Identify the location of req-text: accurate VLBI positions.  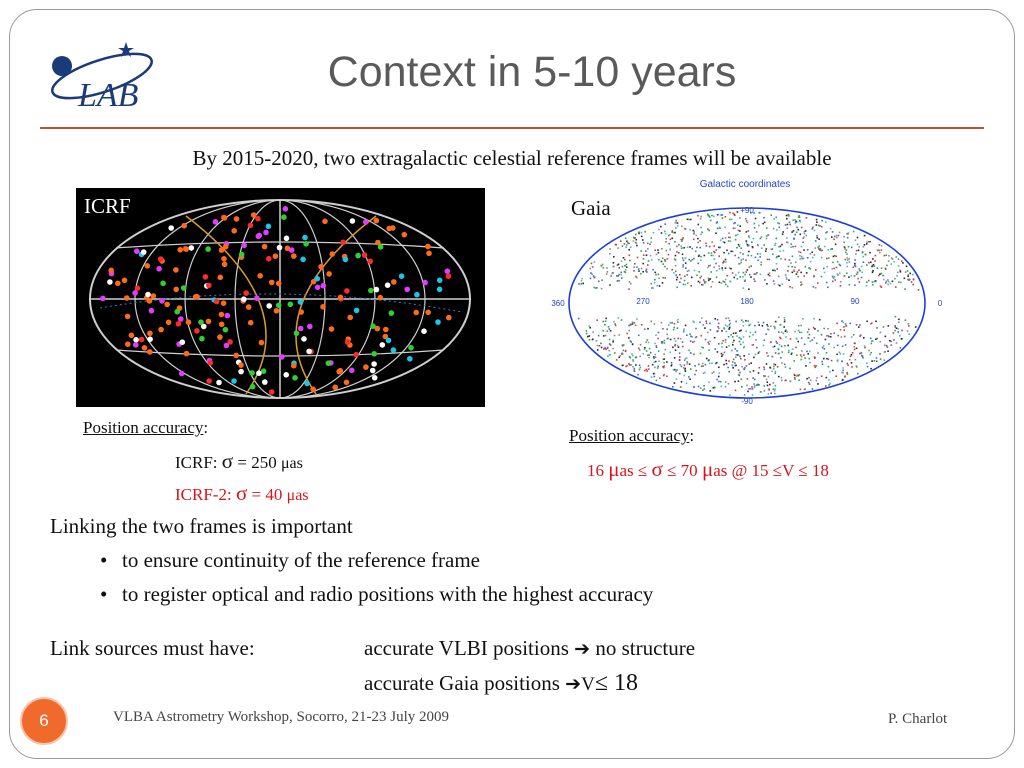
(469, 648).